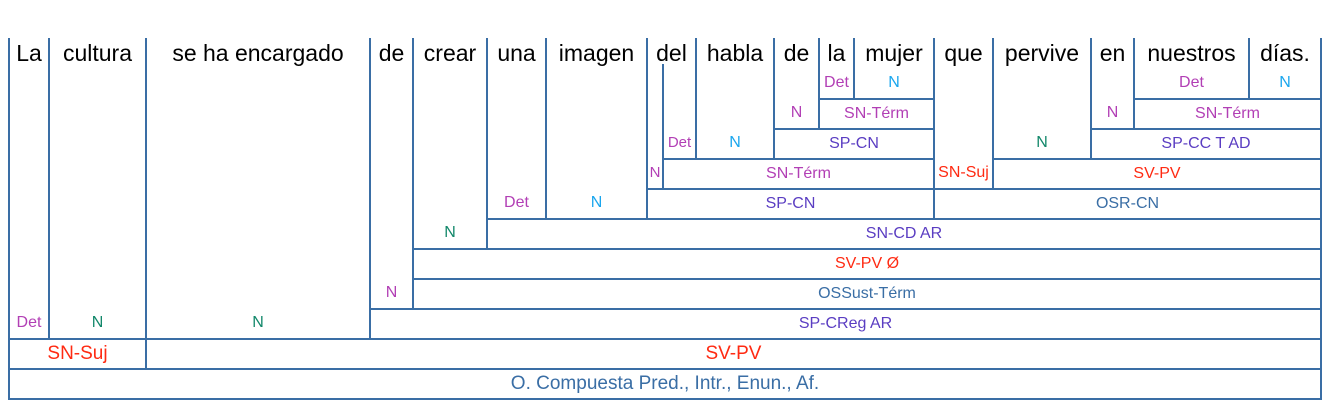 The image size is (1332, 415). I want to click on word: días., so click(1285, 53).